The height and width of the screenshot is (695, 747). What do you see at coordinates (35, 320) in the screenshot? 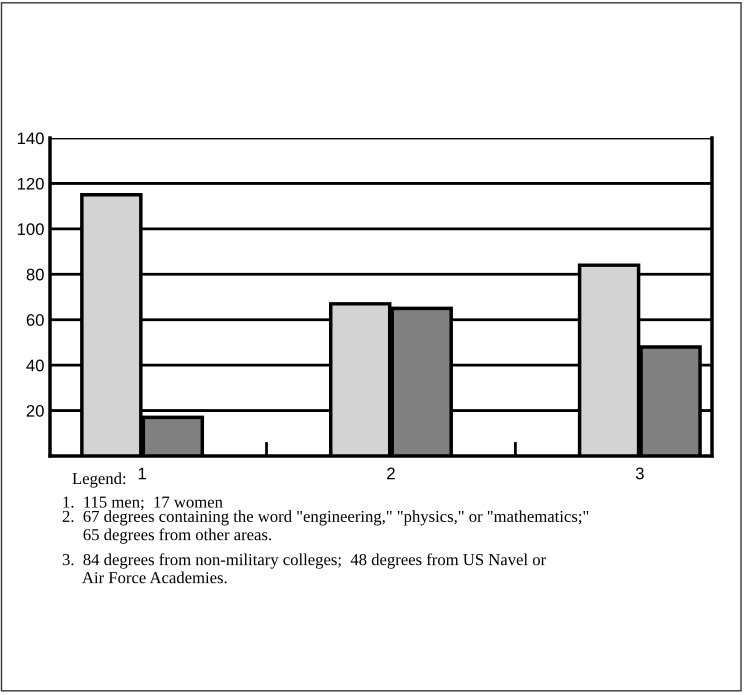
I see `y-tick-label: 60` at bounding box center [35, 320].